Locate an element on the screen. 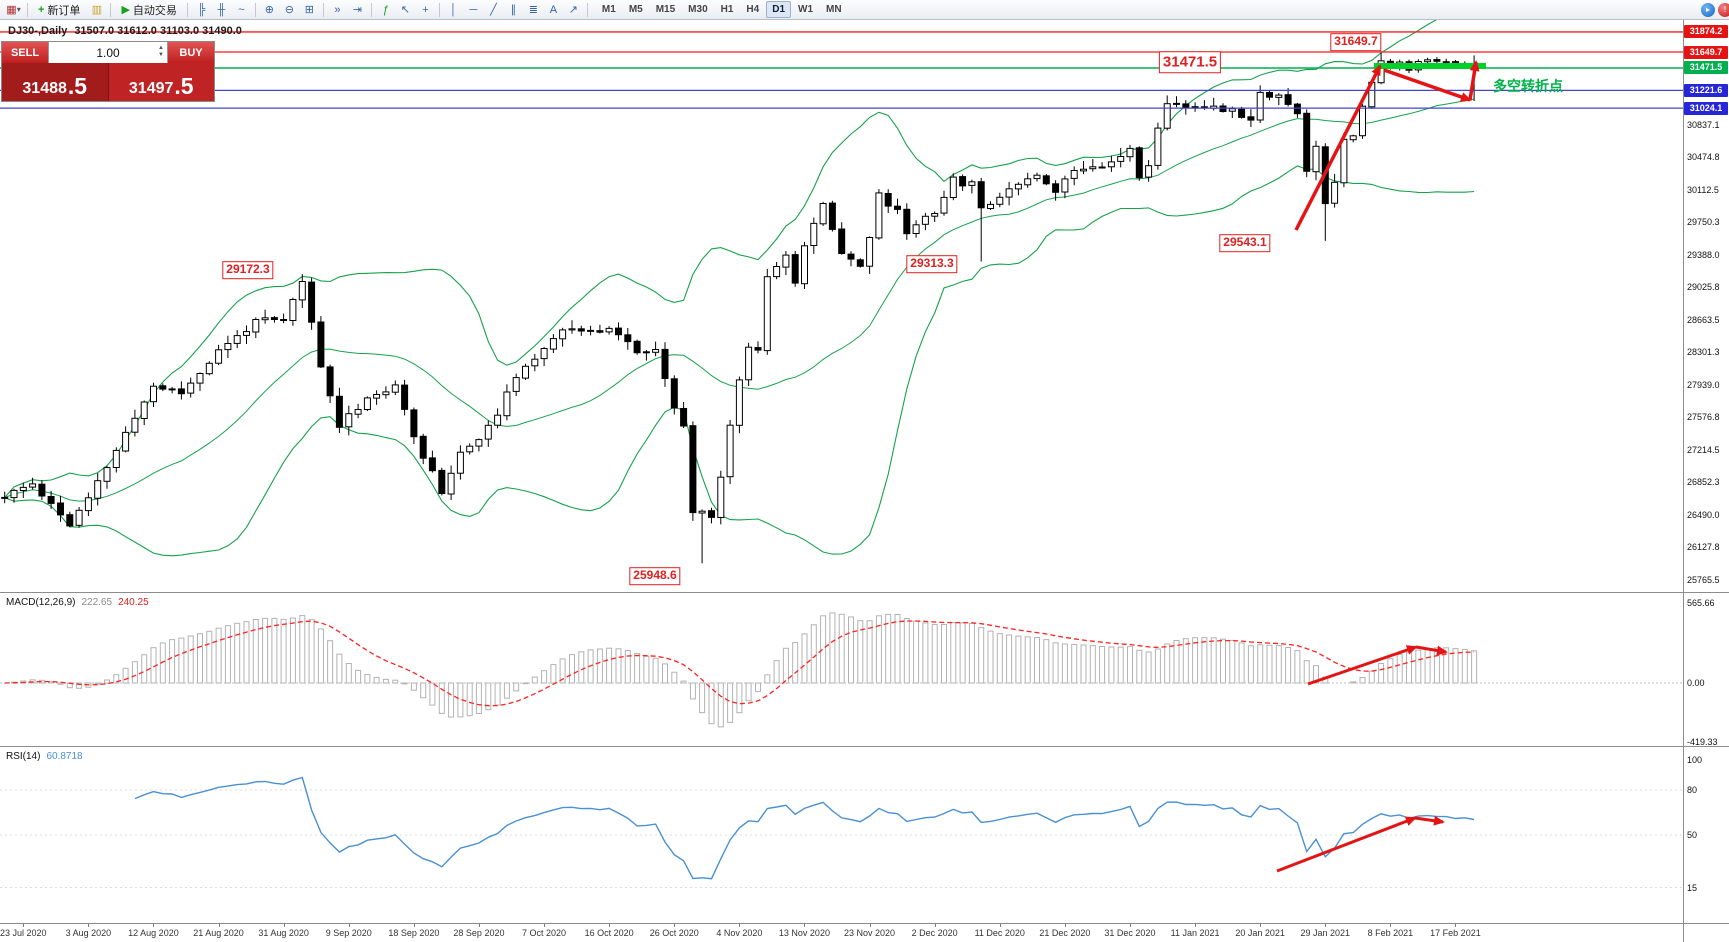  timeframe-m1-button: M1 is located at coordinates (608, 9).